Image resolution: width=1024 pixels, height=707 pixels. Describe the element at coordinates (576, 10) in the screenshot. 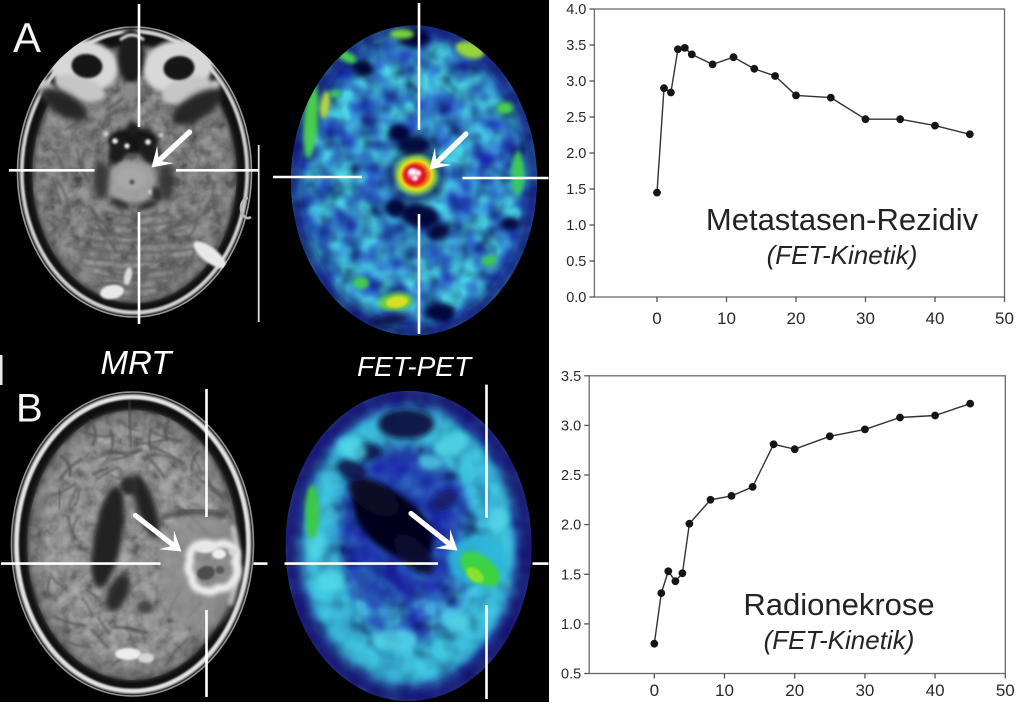

I see `svg-text: 4.0` at that location.